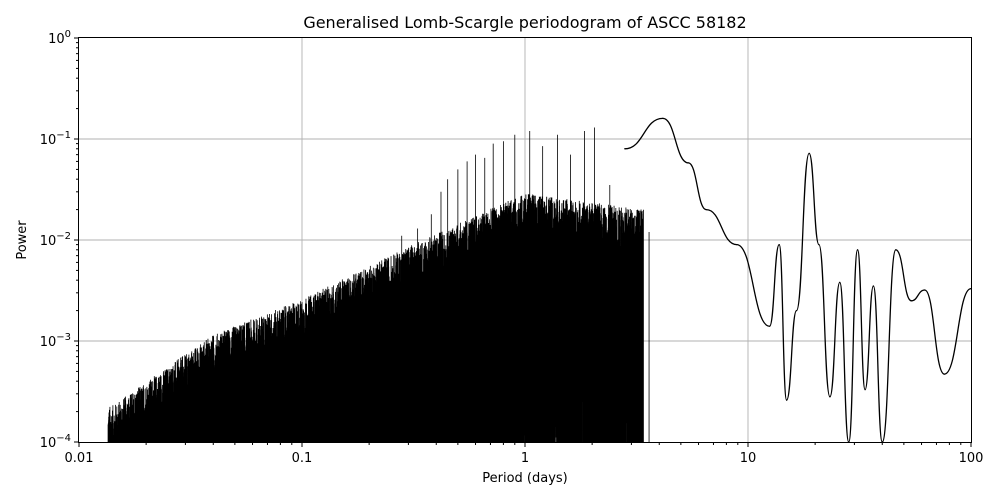  Describe the element at coordinates (971, 458) in the screenshot. I see `x-tick-label: 100` at that location.